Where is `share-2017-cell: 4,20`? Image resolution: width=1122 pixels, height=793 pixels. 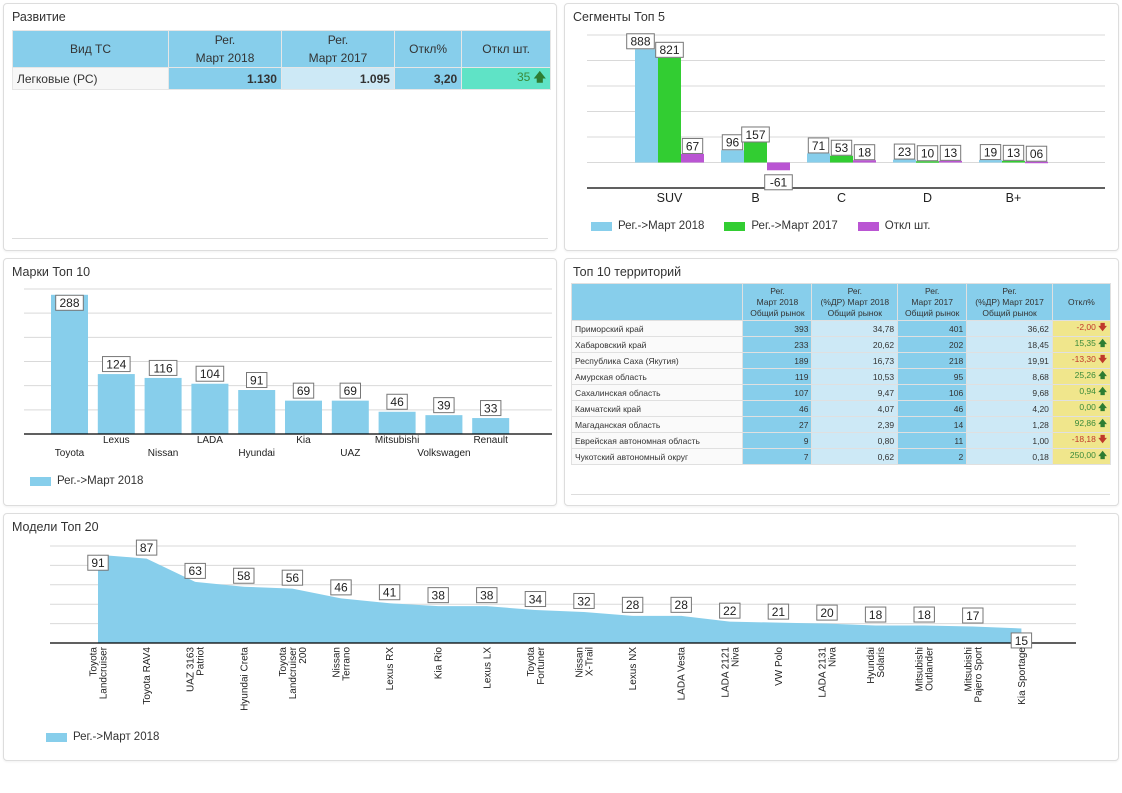
share-2017-cell: 4,20 is located at coordinates (1009, 408).